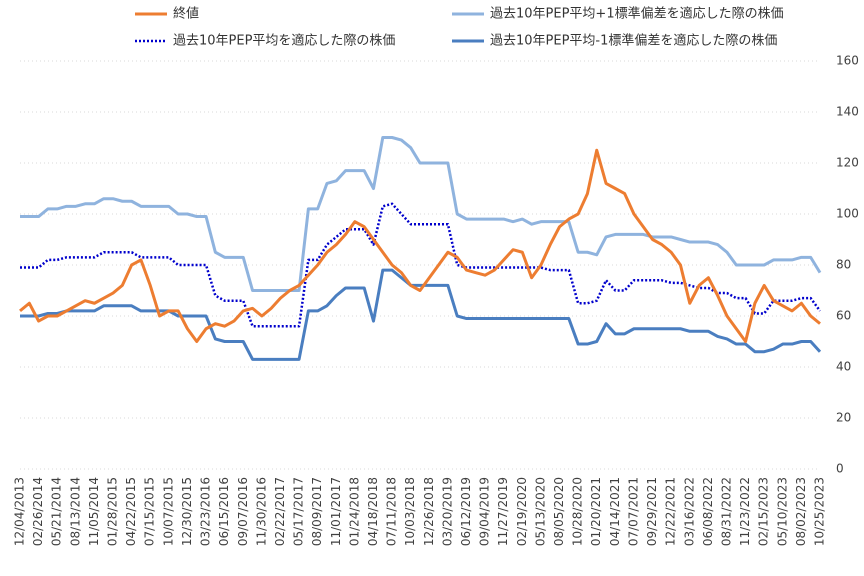  I want to click on x-tick-label: 04/14/2021, so click(615, 511).